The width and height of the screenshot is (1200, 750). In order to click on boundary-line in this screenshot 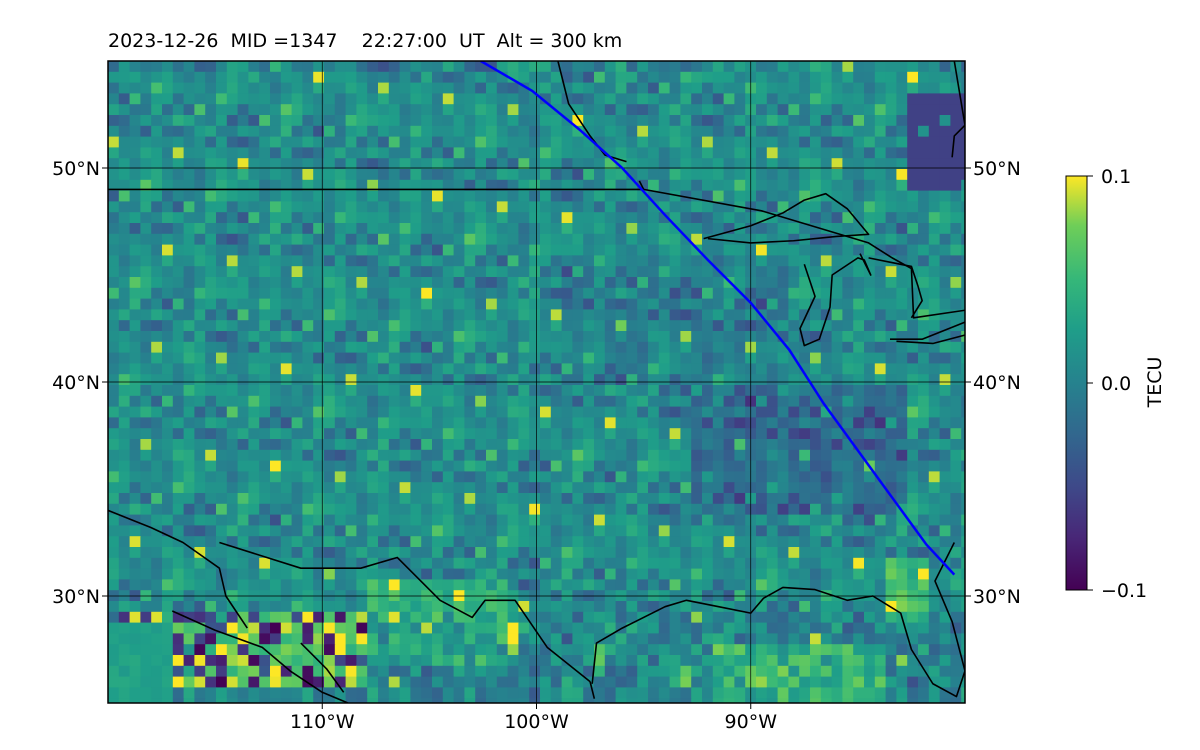, I will do `click(322, 667)`.